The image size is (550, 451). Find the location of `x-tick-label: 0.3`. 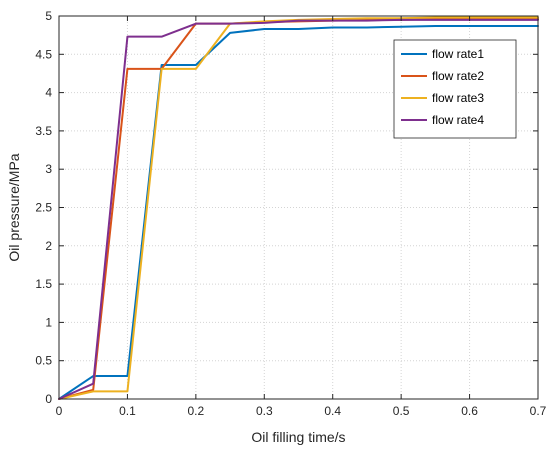

x-tick-label: 0.3 is located at coordinates (264, 411).